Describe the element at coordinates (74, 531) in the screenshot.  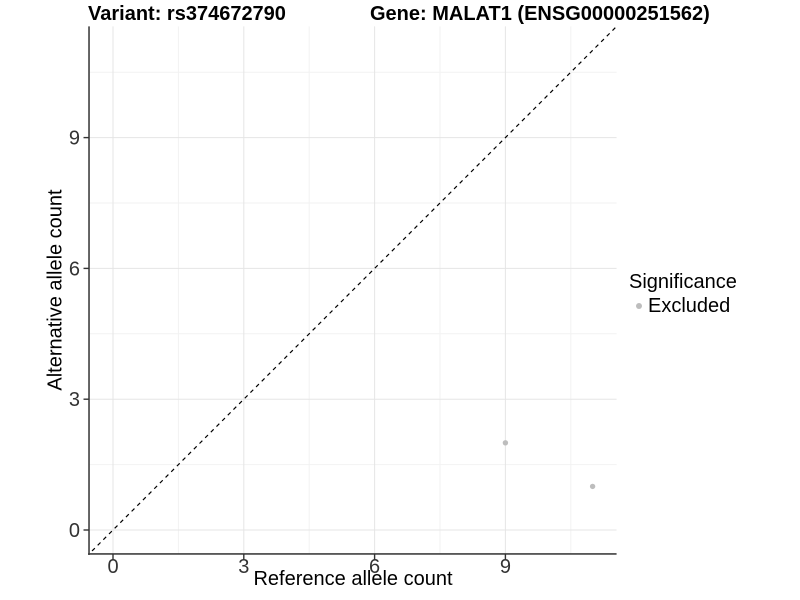
I see `y-tick-label: 0` at that location.